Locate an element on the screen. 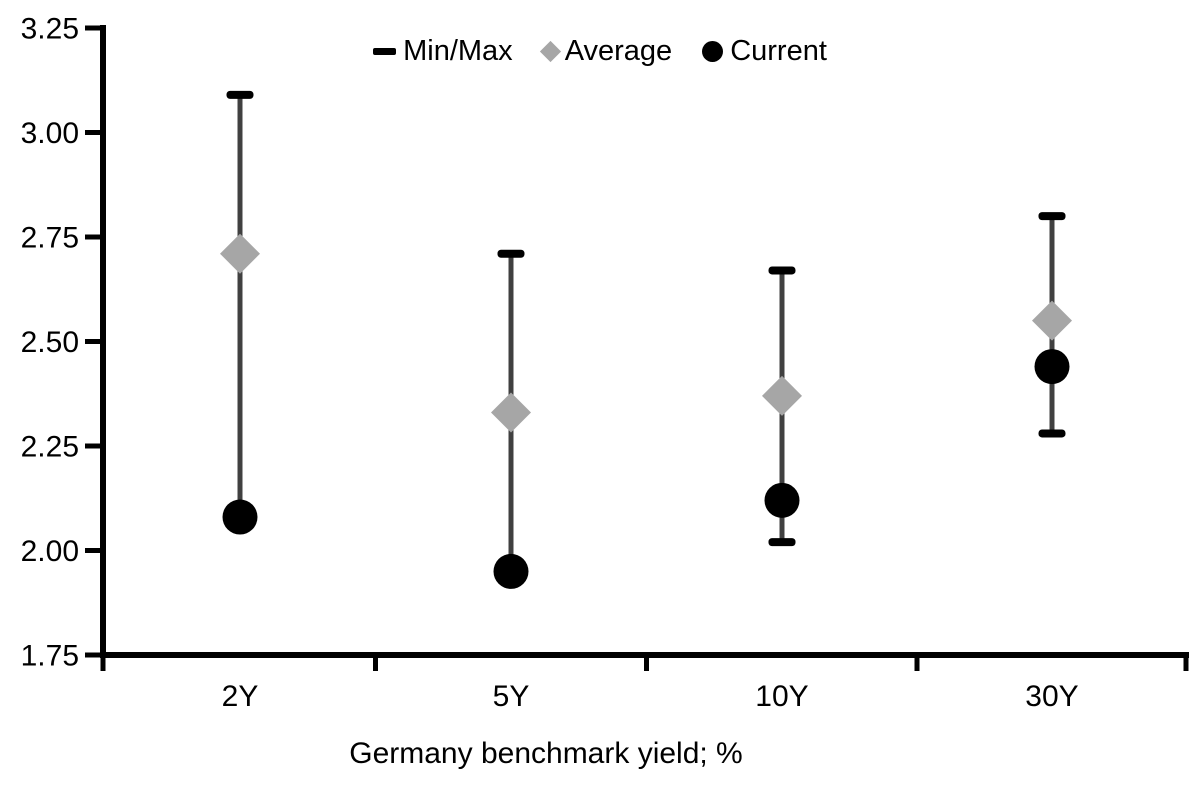  y-tick-label: 3.25 is located at coordinates (50, 29).